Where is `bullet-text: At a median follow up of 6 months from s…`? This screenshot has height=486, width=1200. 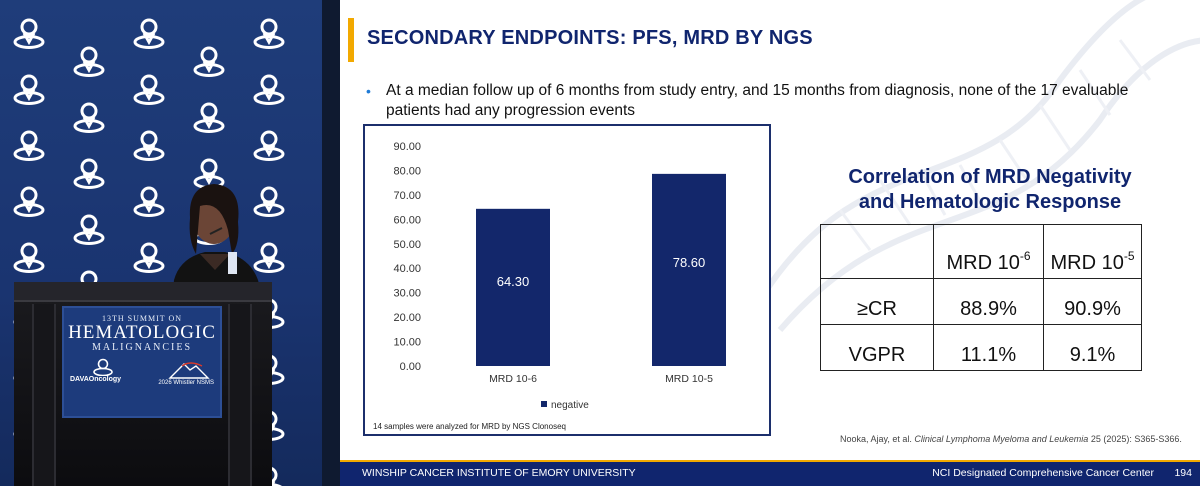 bullet-text: At a median follow up of 6 months from s… is located at coordinates (757, 100).